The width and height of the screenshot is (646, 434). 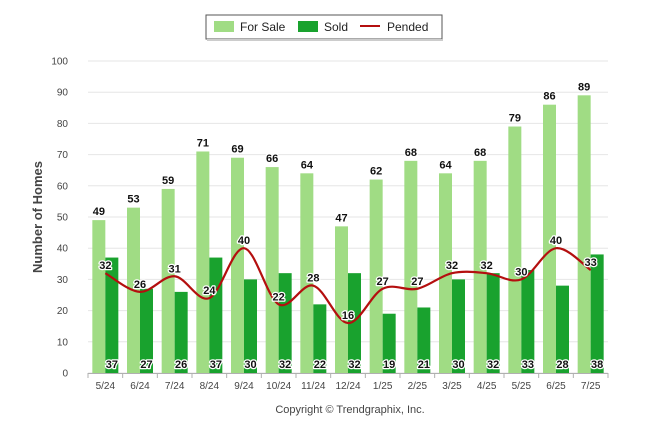 What do you see at coordinates (250, 365) in the screenshot?
I see `sold-value-label: 30` at bounding box center [250, 365].